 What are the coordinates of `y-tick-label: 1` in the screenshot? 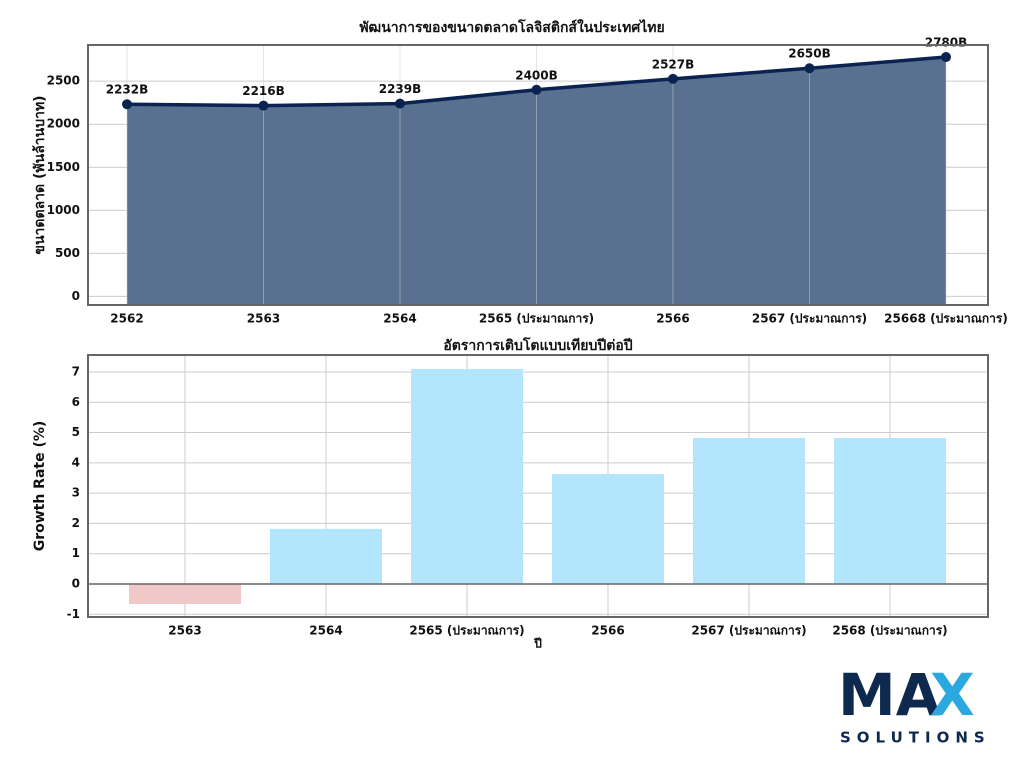 It's located at (76, 553).